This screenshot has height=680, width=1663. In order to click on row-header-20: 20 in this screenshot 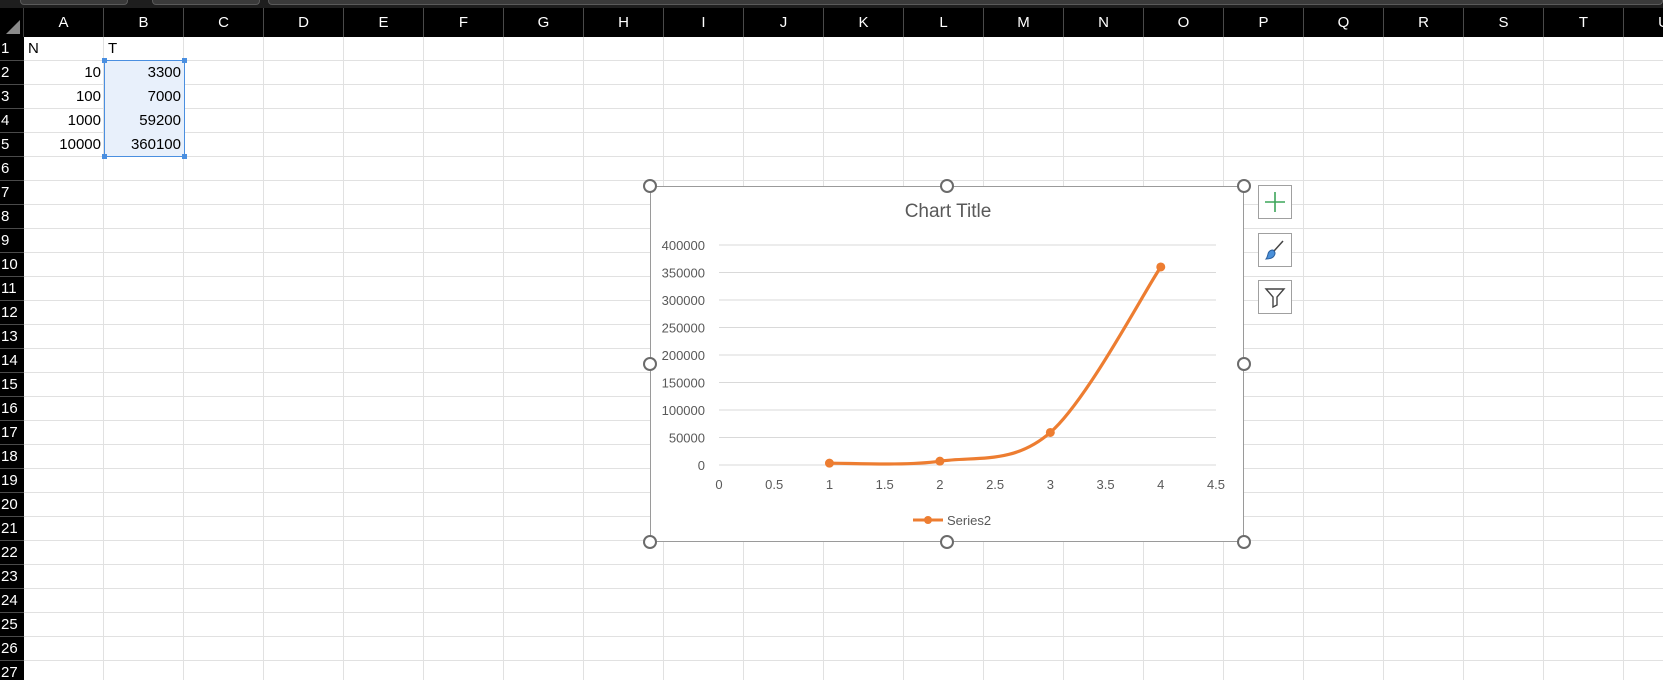, I will do `click(12, 505)`.